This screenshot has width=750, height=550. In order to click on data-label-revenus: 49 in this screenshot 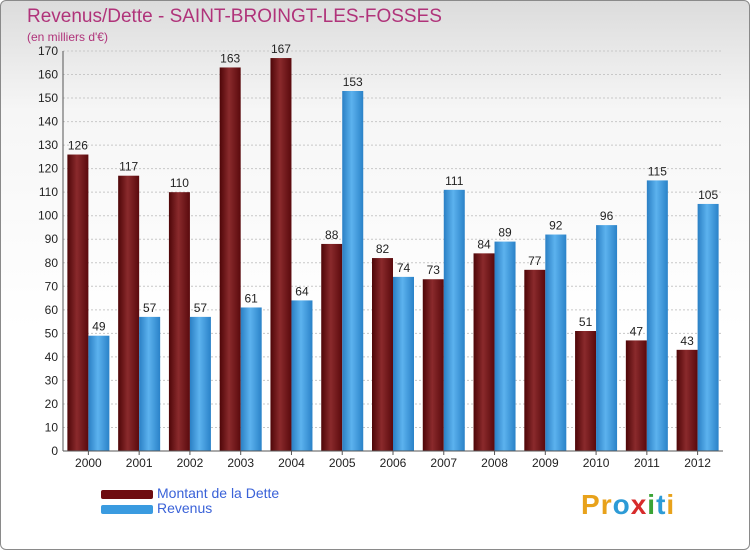, I will do `click(99, 327)`.